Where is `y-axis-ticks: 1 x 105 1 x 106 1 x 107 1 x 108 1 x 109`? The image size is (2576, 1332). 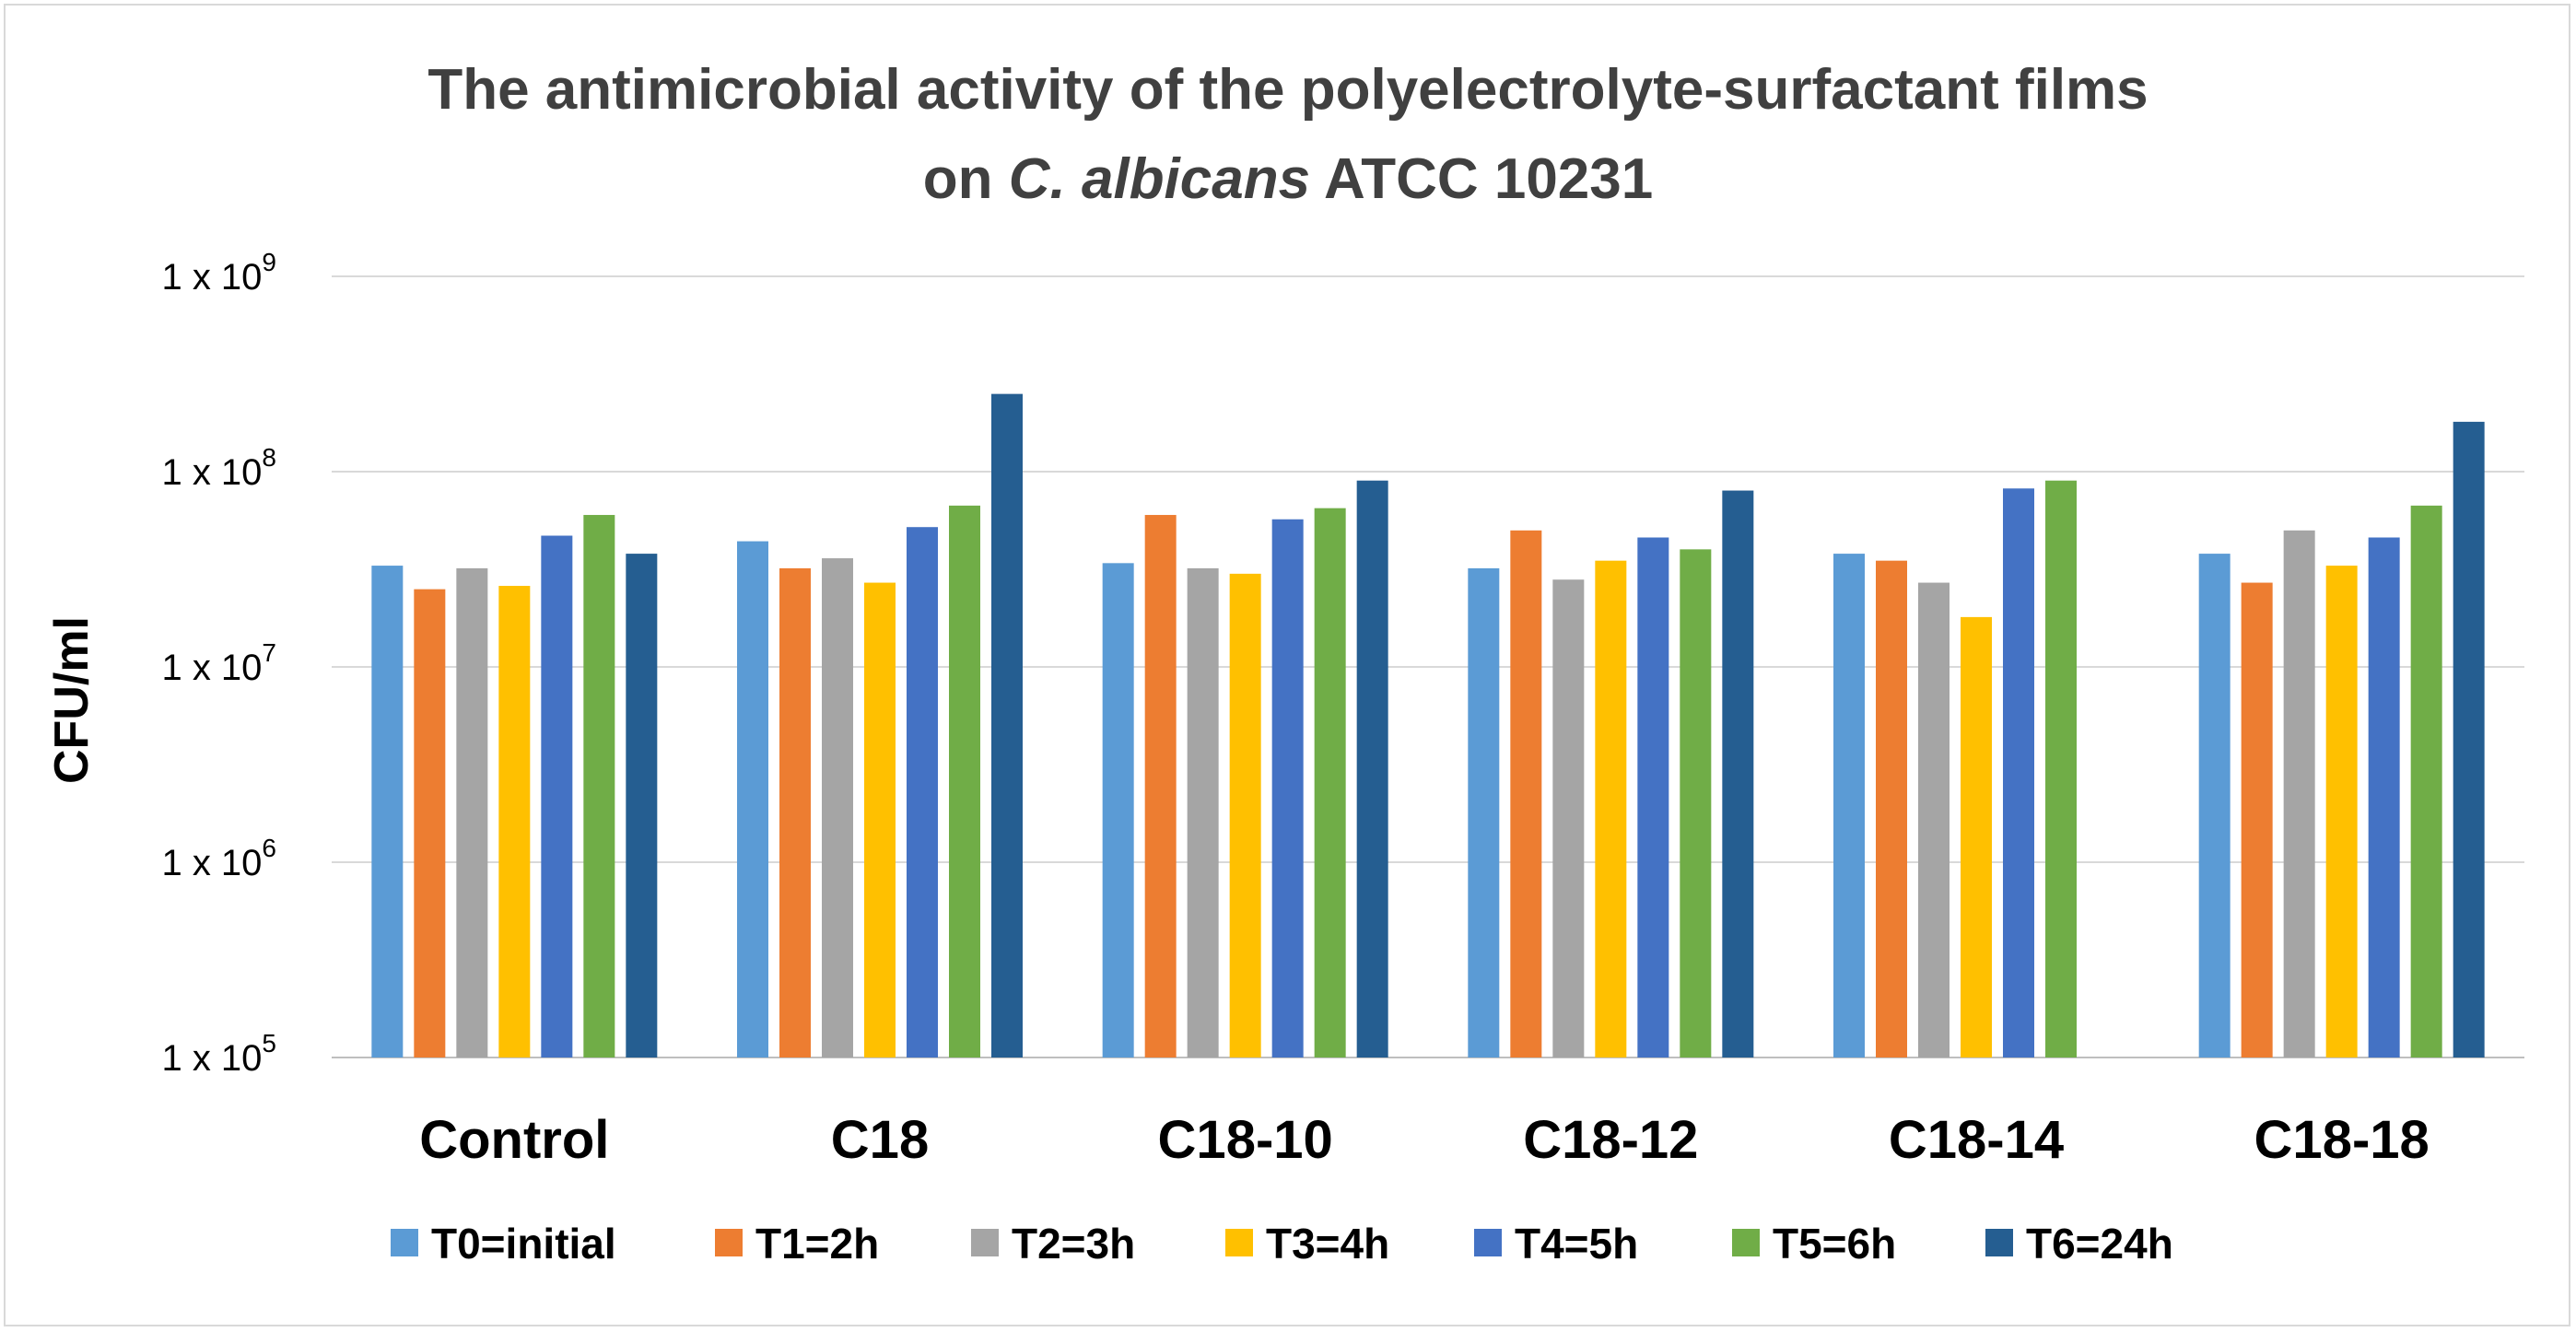 y-axis-ticks: 1 x 105 1 x 106 1 x 107 1 x 108 1 x 109 is located at coordinates (218, 663).